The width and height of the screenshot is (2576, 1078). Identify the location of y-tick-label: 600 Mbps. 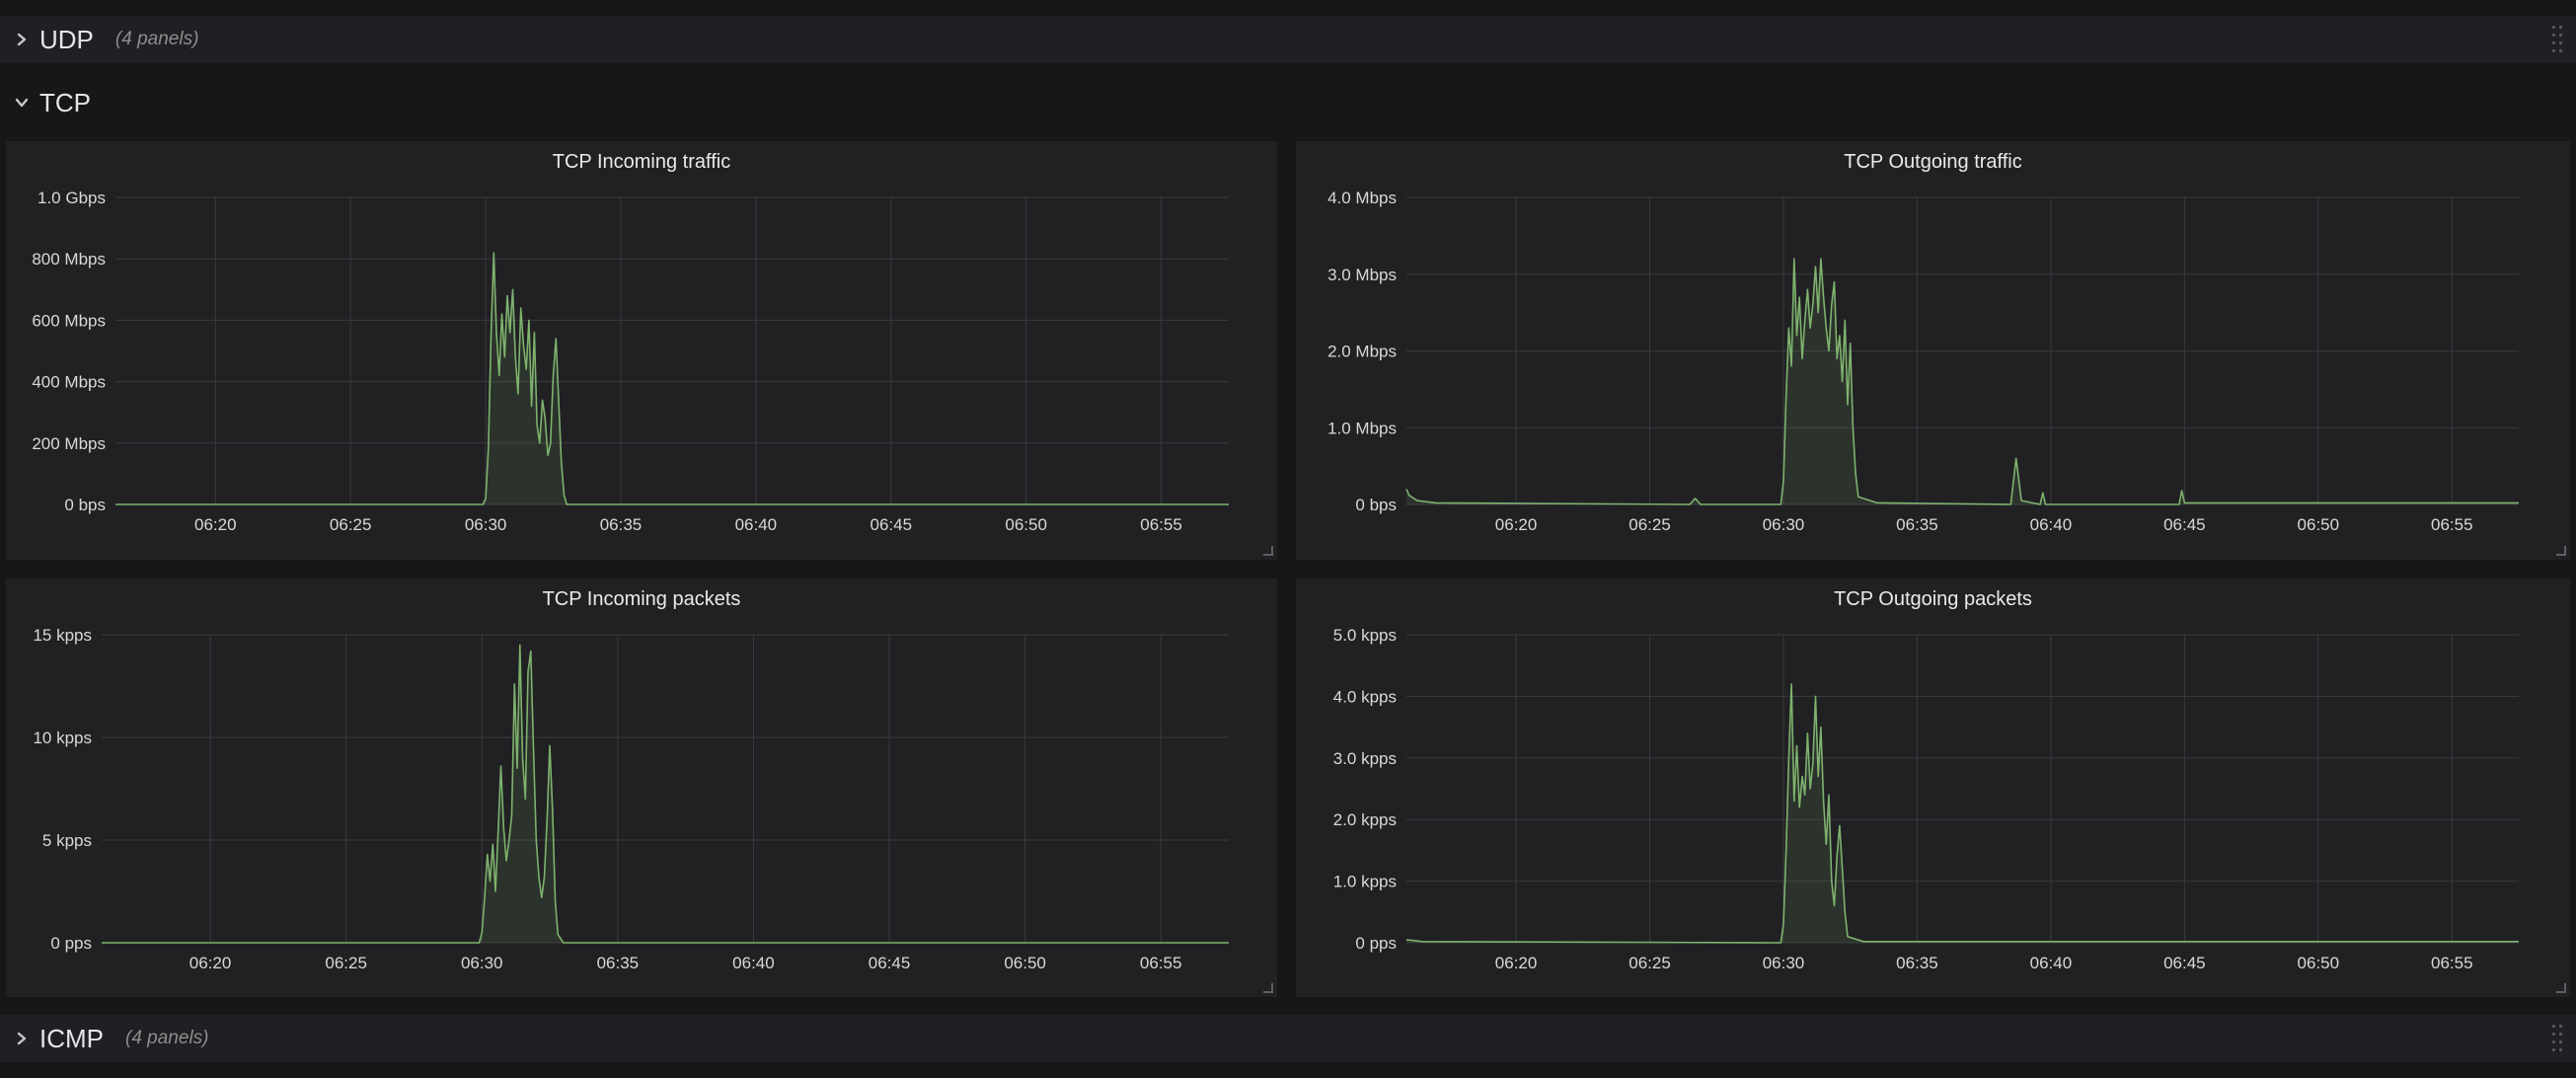
(69, 320).